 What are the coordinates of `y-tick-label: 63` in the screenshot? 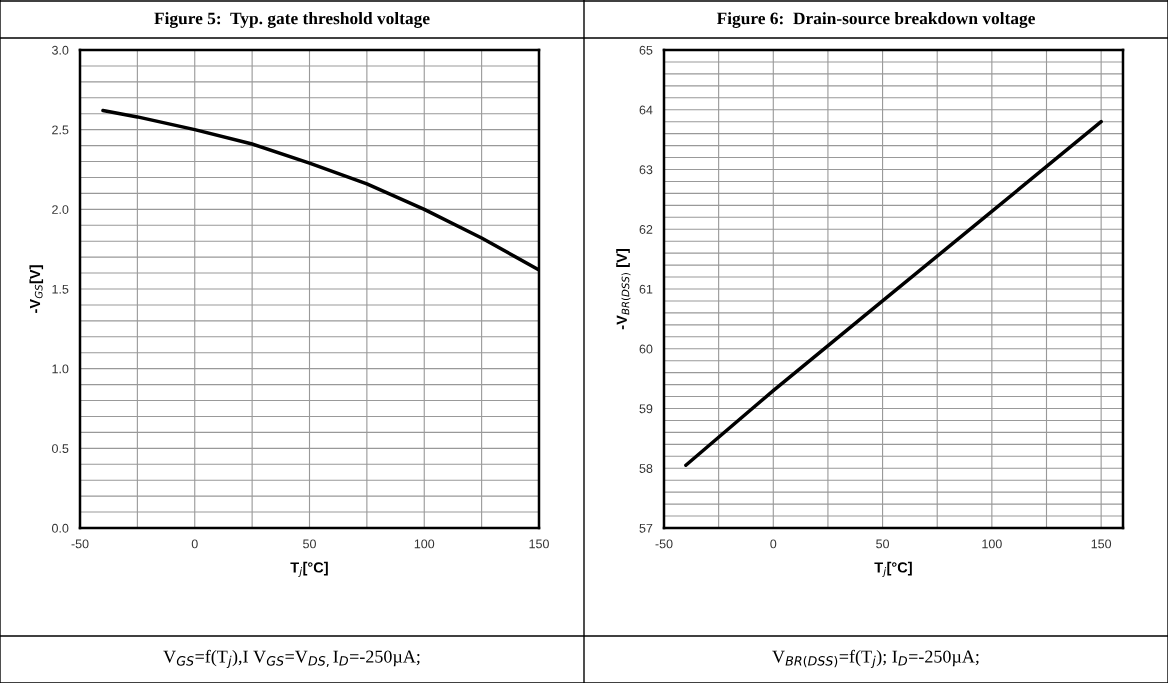 It's located at (646, 170).